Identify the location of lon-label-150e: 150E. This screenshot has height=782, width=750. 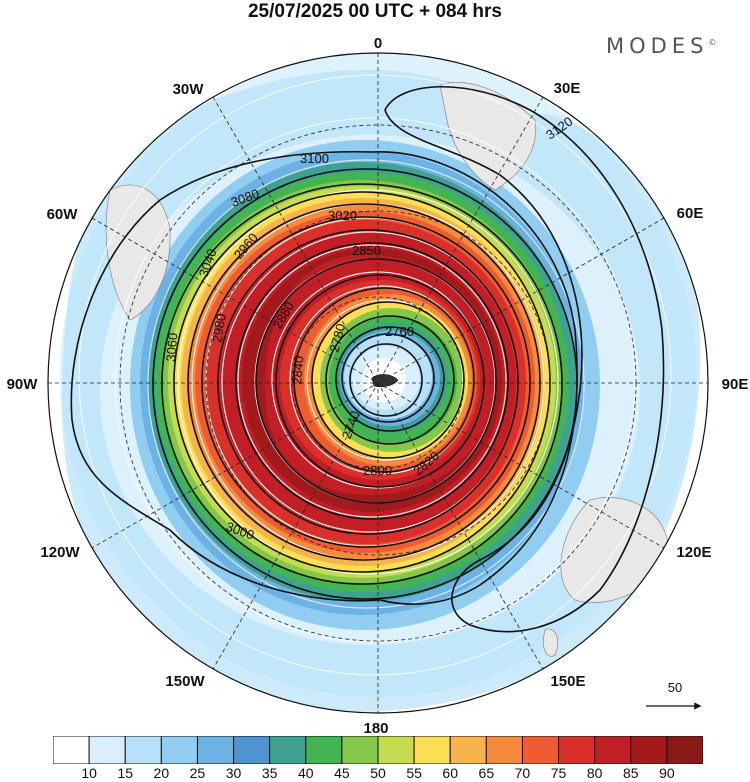
(567, 681).